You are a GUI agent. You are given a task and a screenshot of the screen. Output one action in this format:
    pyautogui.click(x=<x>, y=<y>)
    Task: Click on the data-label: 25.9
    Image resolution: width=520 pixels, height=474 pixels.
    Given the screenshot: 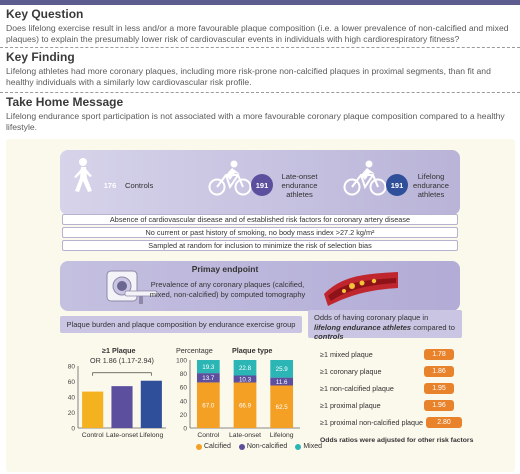 What is the action you would take?
    pyautogui.click(x=282, y=369)
    